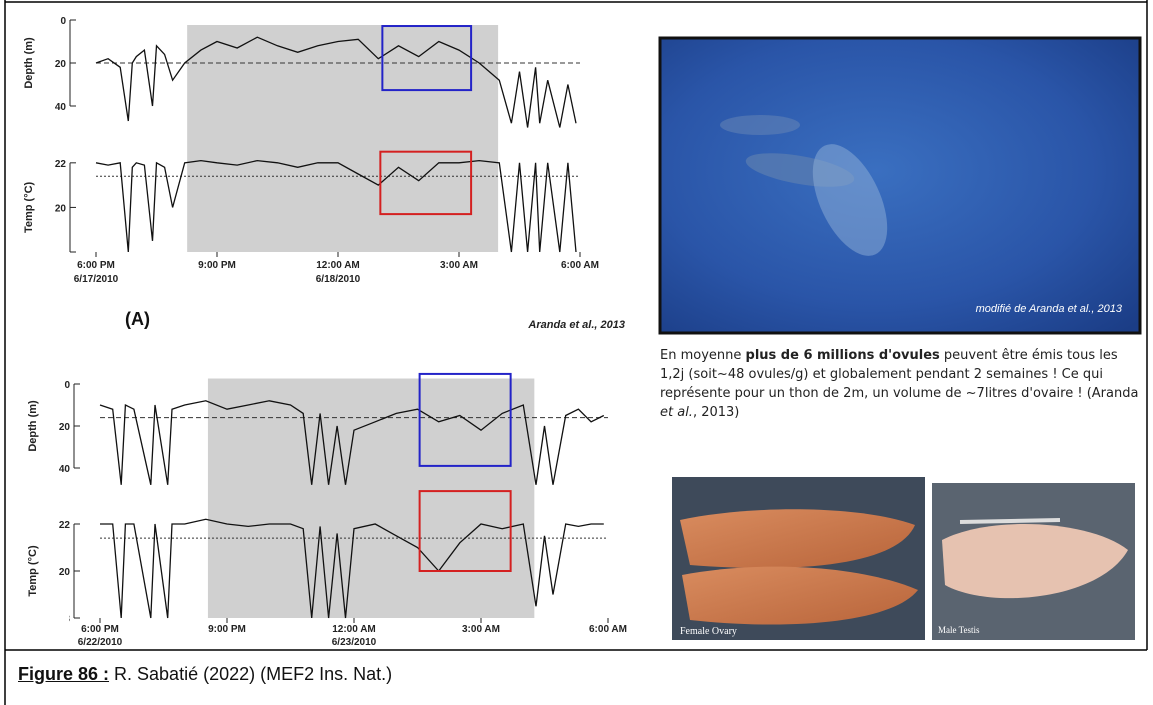 This screenshot has height=705, width=1153. I want to click on testis-shape, so click(1035, 561).